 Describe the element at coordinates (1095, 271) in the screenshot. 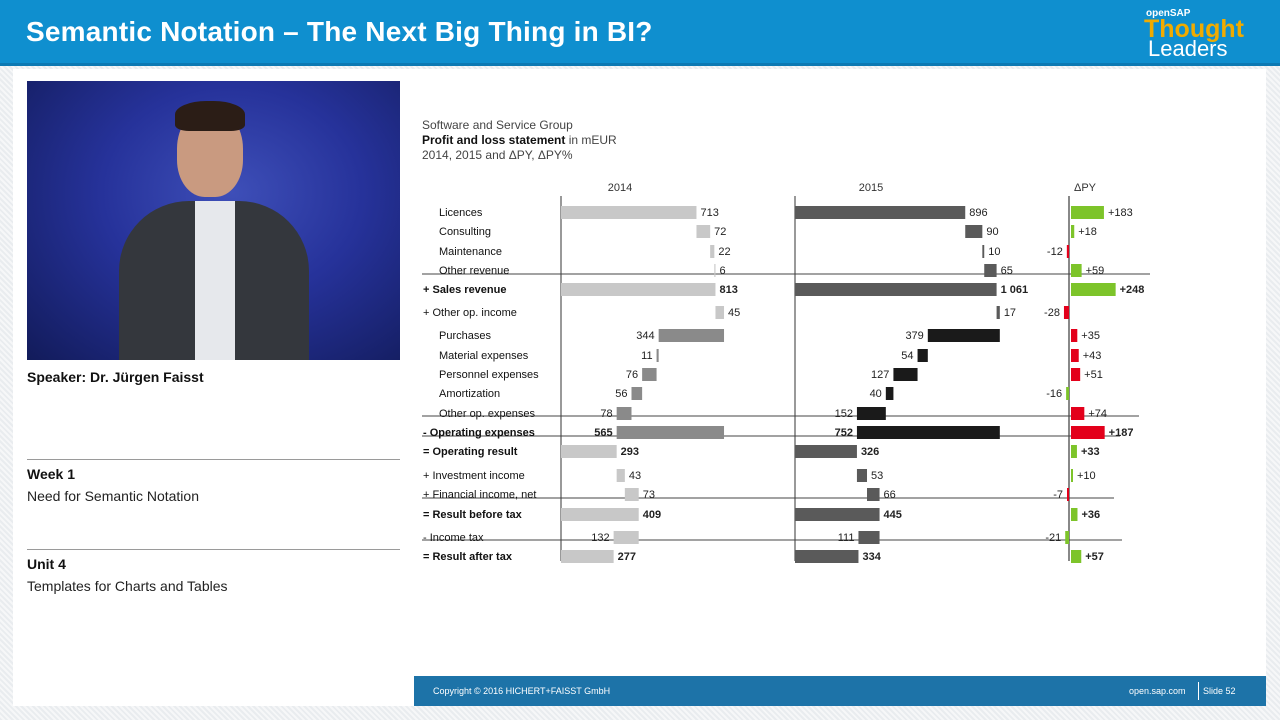

I see `value-delta: +59` at that location.